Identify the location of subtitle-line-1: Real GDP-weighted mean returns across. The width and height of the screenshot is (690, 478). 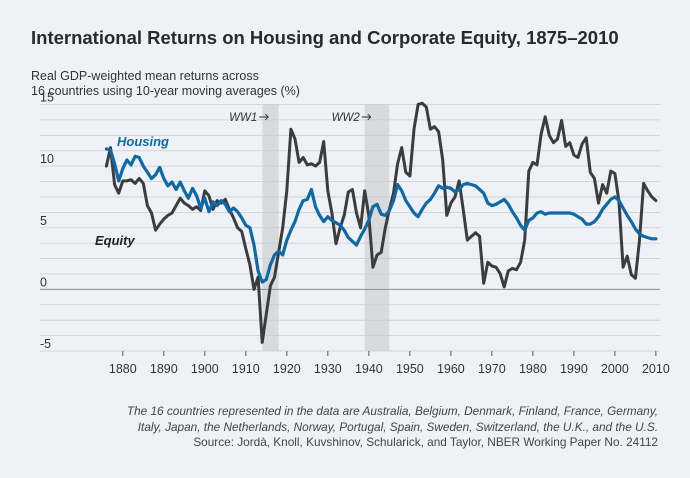
(145, 76).